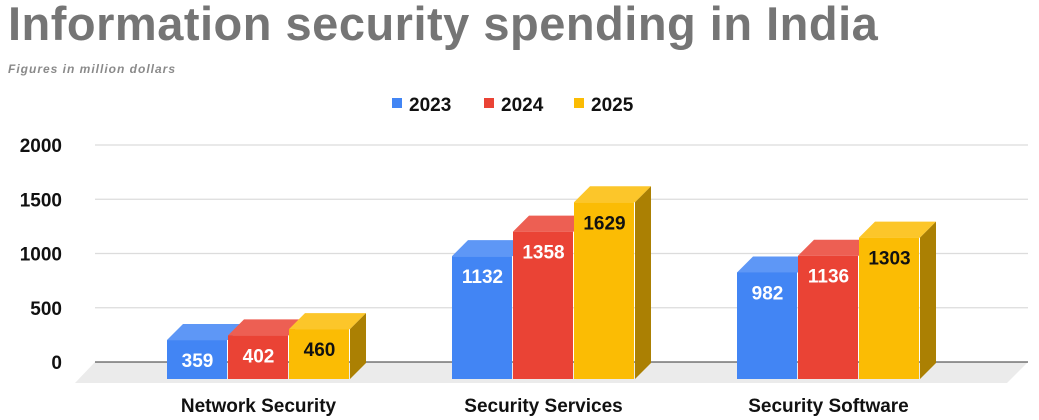  What do you see at coordinates (828, 406) in the screenshot?
I see `category-label: Security Software` at bounding box center [828, 406].